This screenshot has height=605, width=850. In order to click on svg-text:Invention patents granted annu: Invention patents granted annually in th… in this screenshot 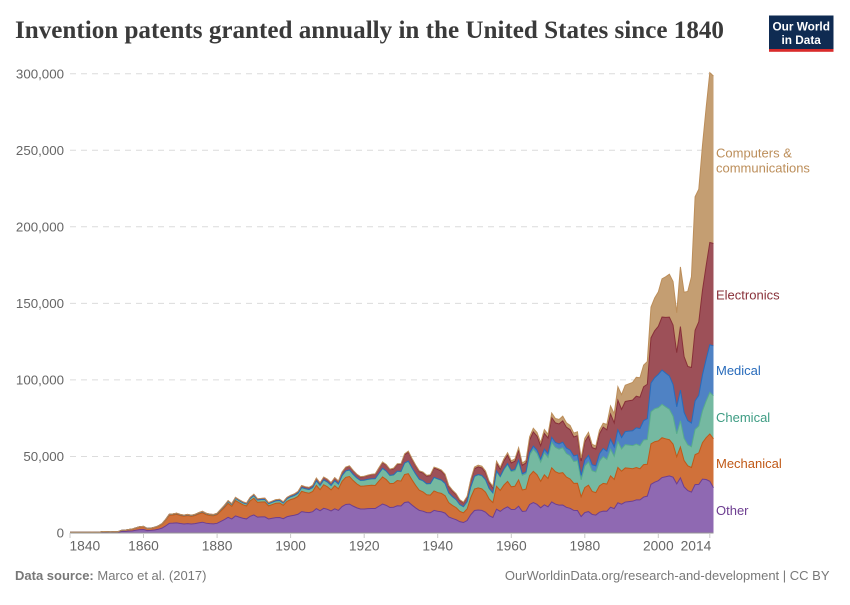, I will do `click(369, 30)`.